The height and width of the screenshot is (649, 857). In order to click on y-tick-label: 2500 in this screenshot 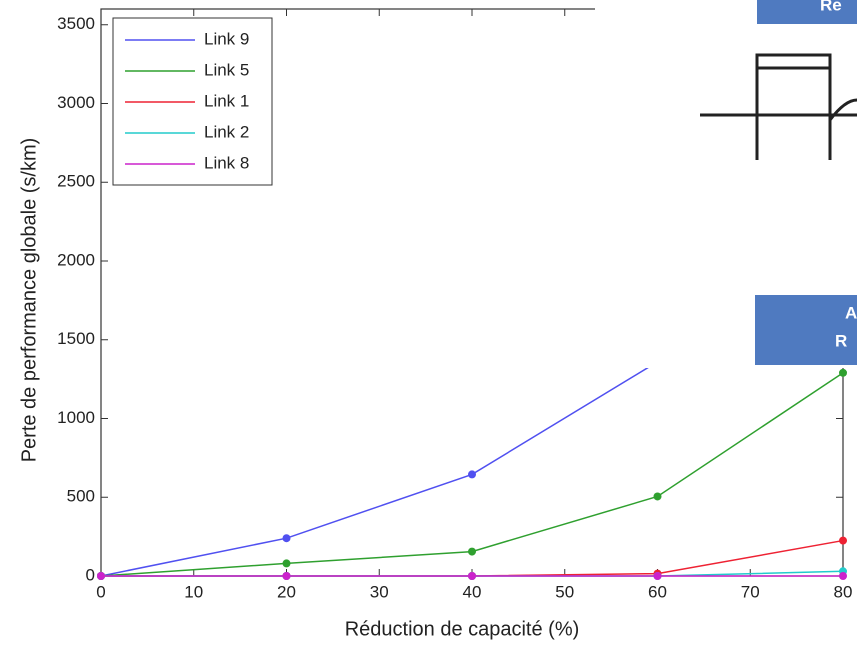, I will do `click(76, 181)`.